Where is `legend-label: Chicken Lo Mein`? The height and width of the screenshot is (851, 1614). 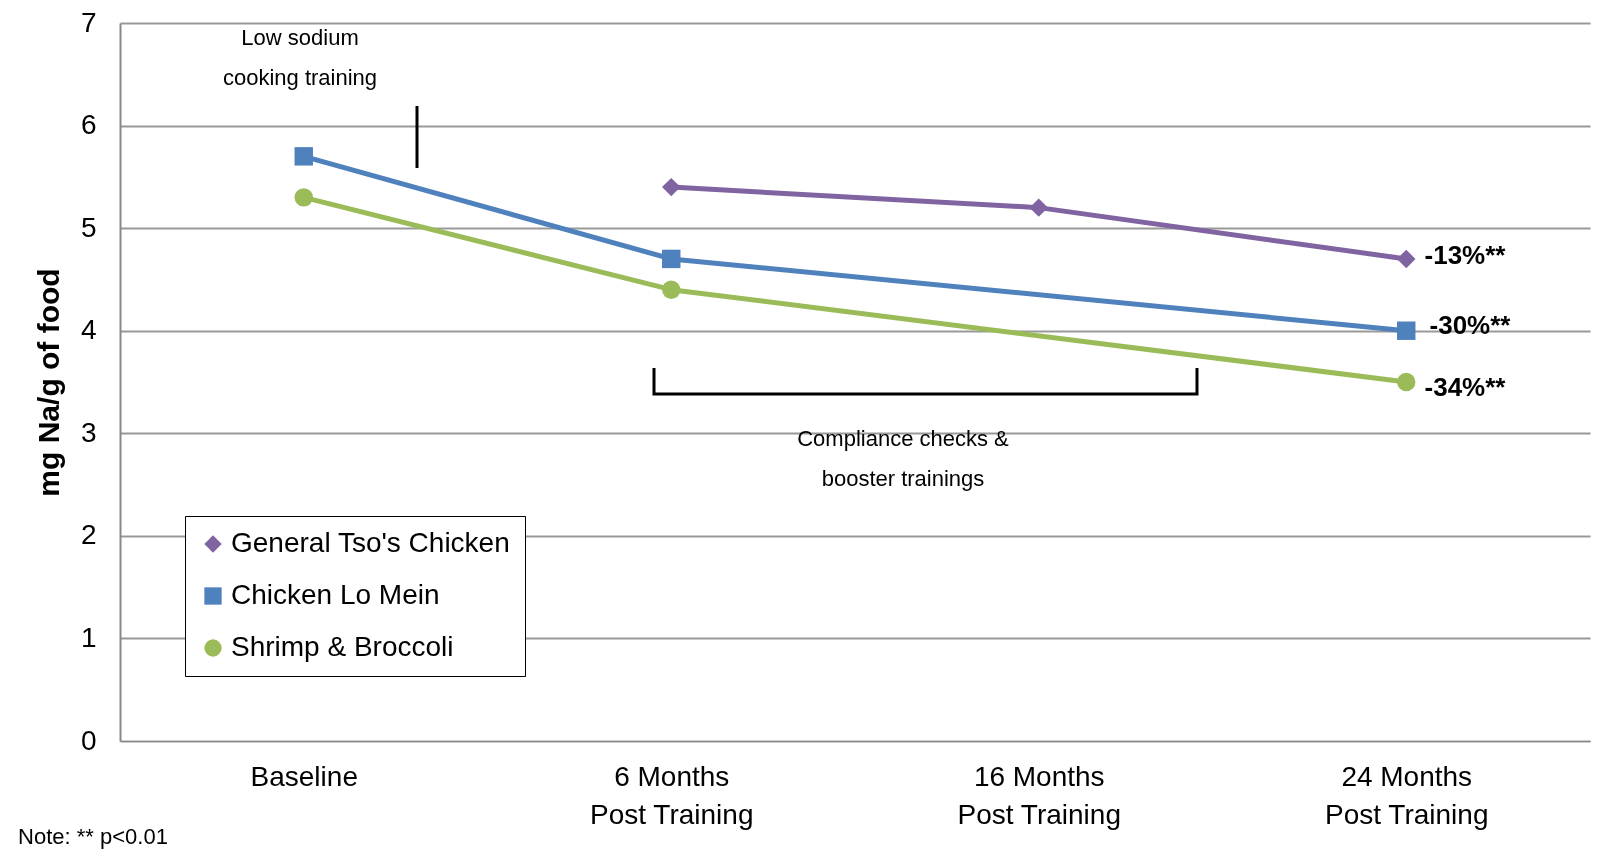 legend-label: Chicken Lo Mein is located at coordinates (335, 594).